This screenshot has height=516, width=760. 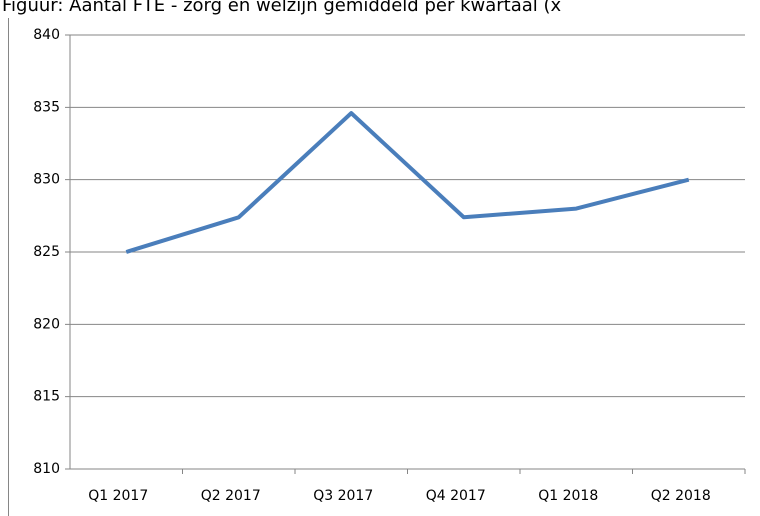 I want to click on x-tick-label: Q1 2018, so click(x=568, y=496).